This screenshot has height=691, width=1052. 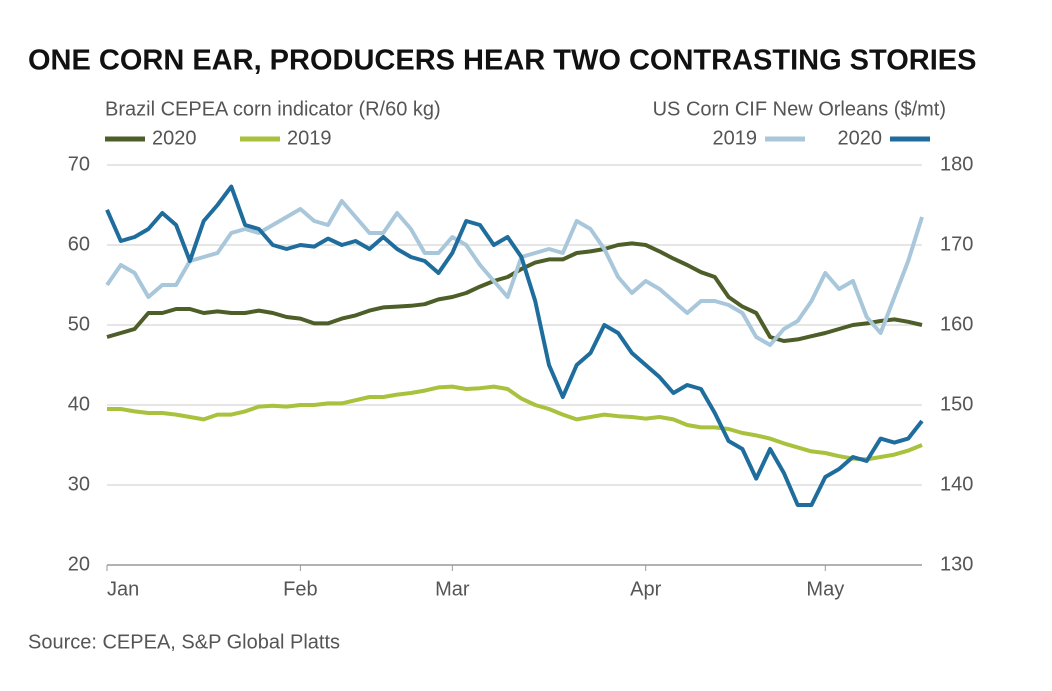 What do you see at coordinates (123, 589) in the screenshot?
I see `x-tick-label: Jan` at bounding box center [123, 589].